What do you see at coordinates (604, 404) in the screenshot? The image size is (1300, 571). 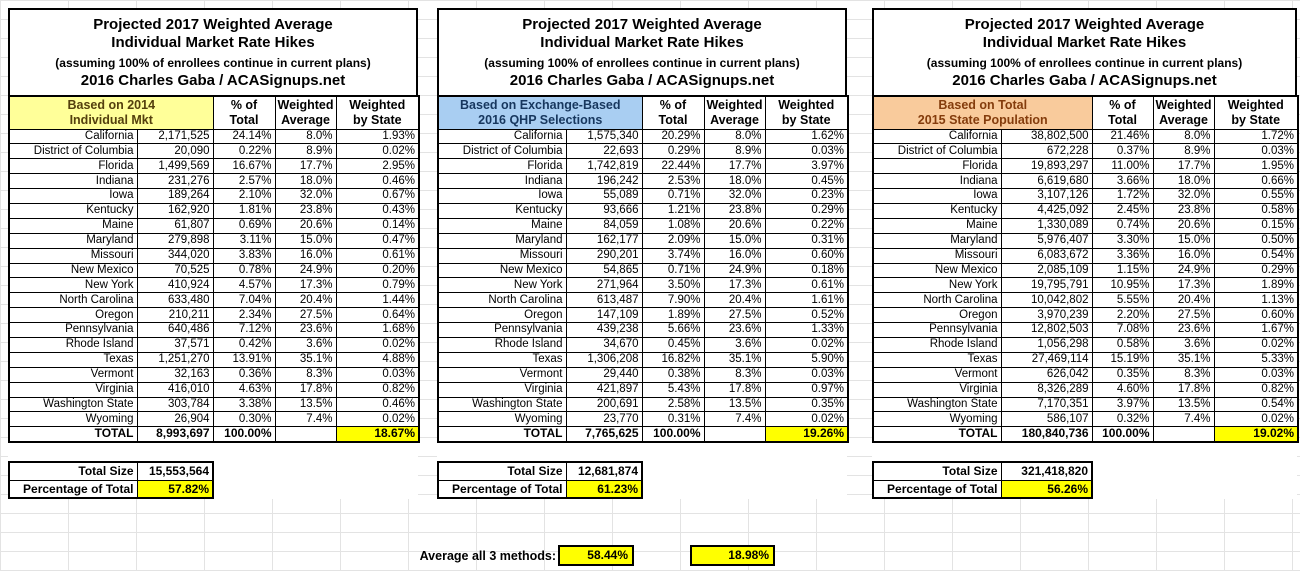 I see `value-cell: 200,691` at bounding box center [604, 404].